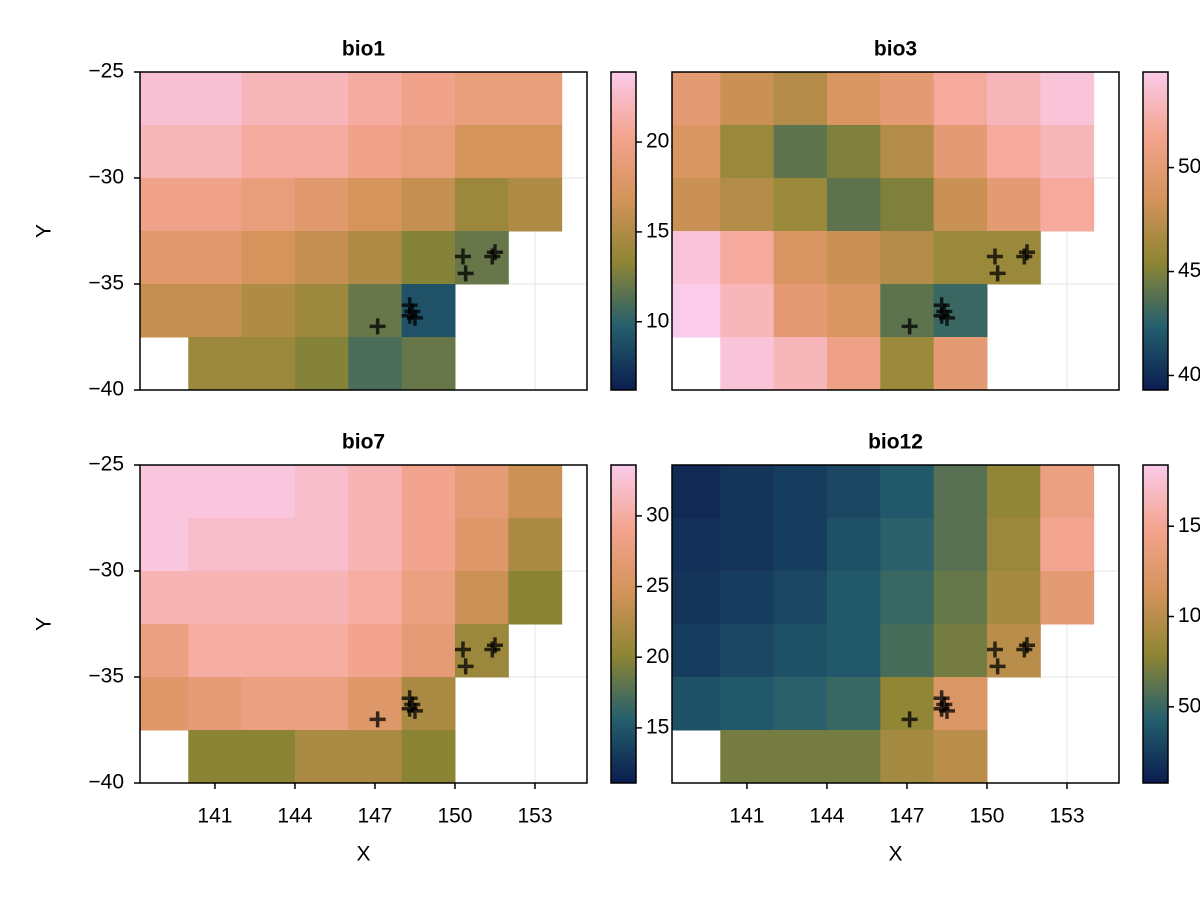 The image size is (1200, 900). What do you see at coordinates (657, 656) in the screenshot?
I see `colorbar-tick-label: 20` at bounding box center [657, 656].